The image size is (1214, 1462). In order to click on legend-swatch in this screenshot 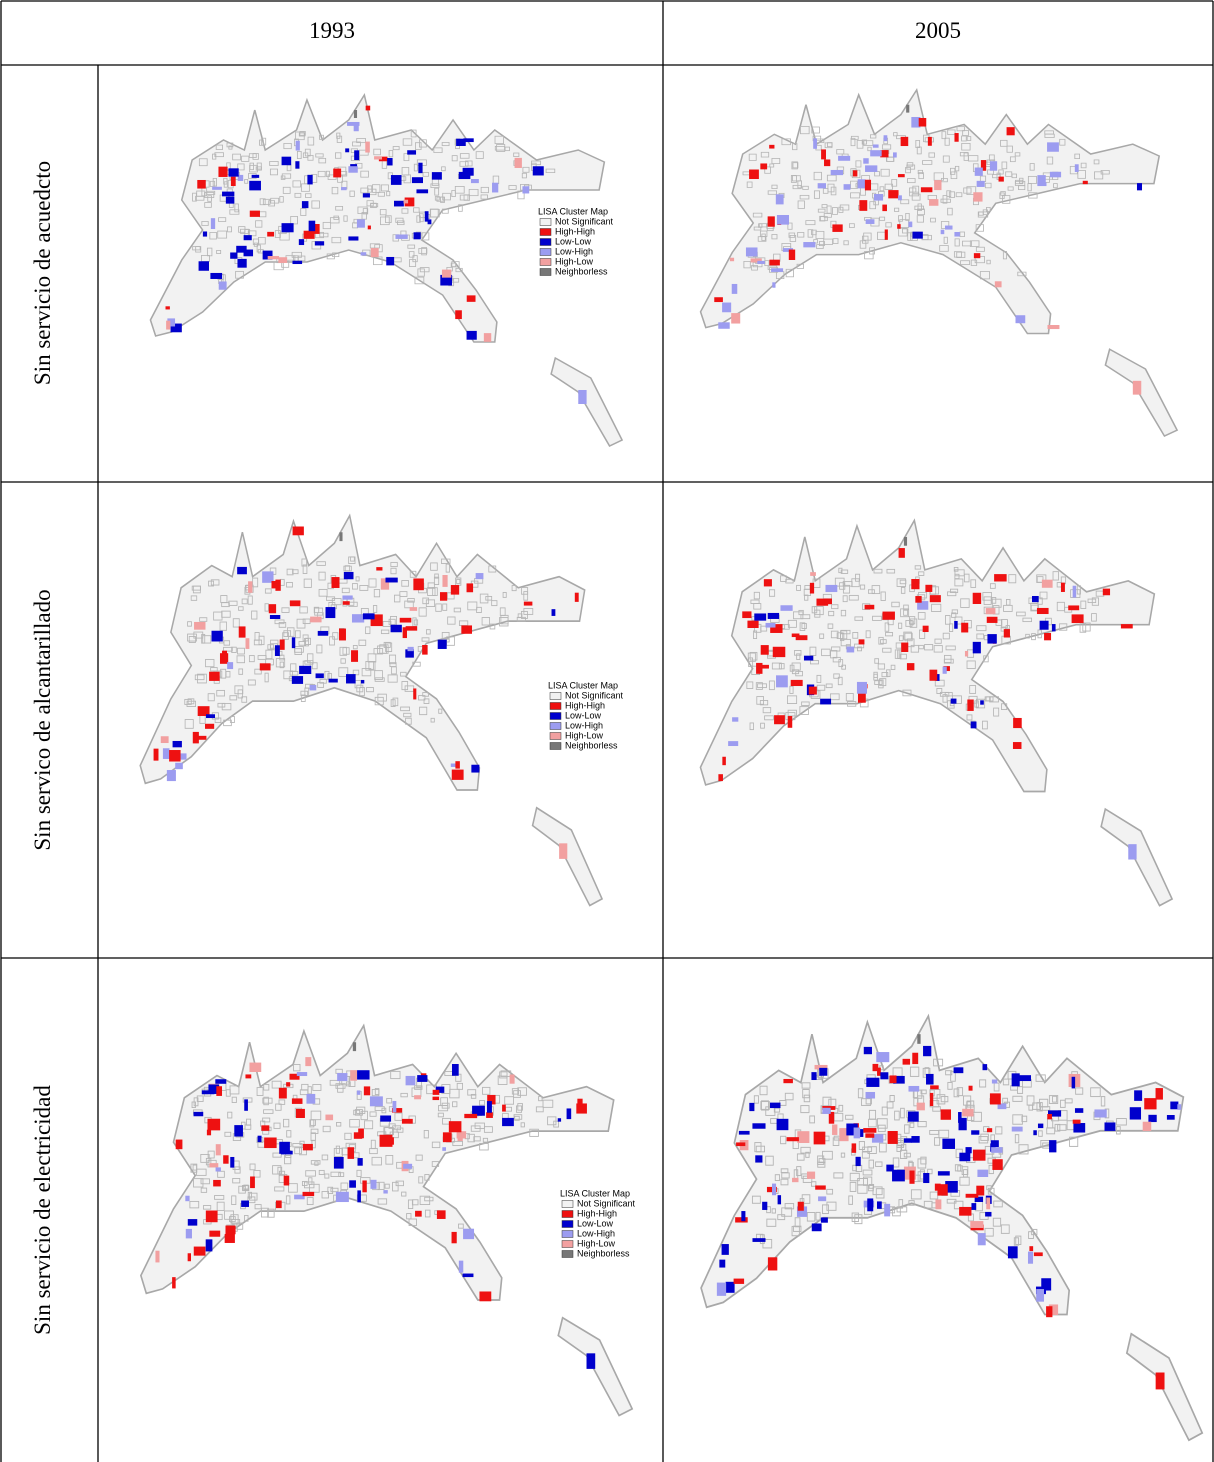, I will do `click(567, 1214)`.